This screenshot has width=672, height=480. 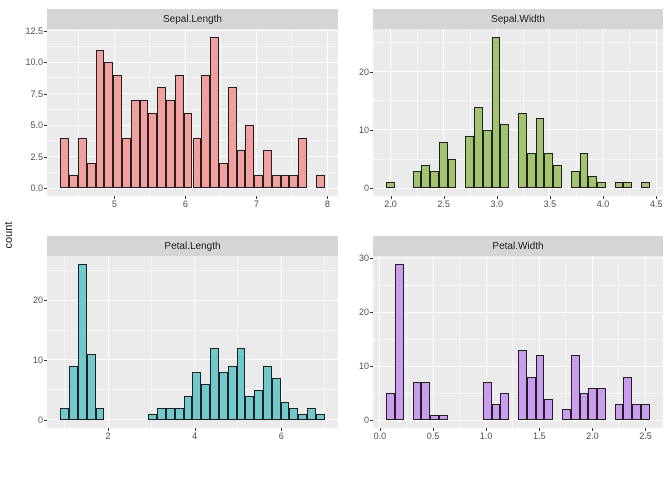 I want to click on x-tick-label: 2, so click(x=108, y=436).